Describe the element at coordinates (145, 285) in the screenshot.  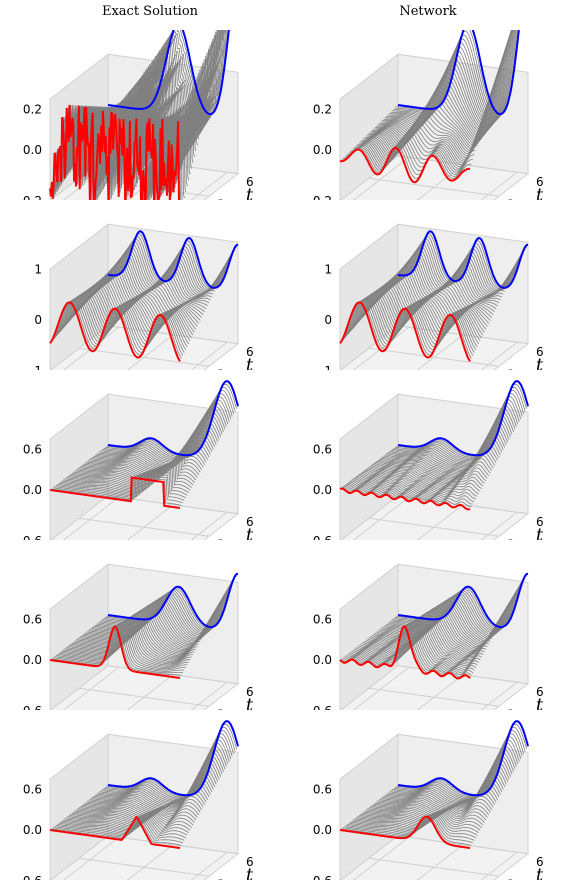
I see `surface-plot-row2-exact: 10-1100-10x036t` at that location.